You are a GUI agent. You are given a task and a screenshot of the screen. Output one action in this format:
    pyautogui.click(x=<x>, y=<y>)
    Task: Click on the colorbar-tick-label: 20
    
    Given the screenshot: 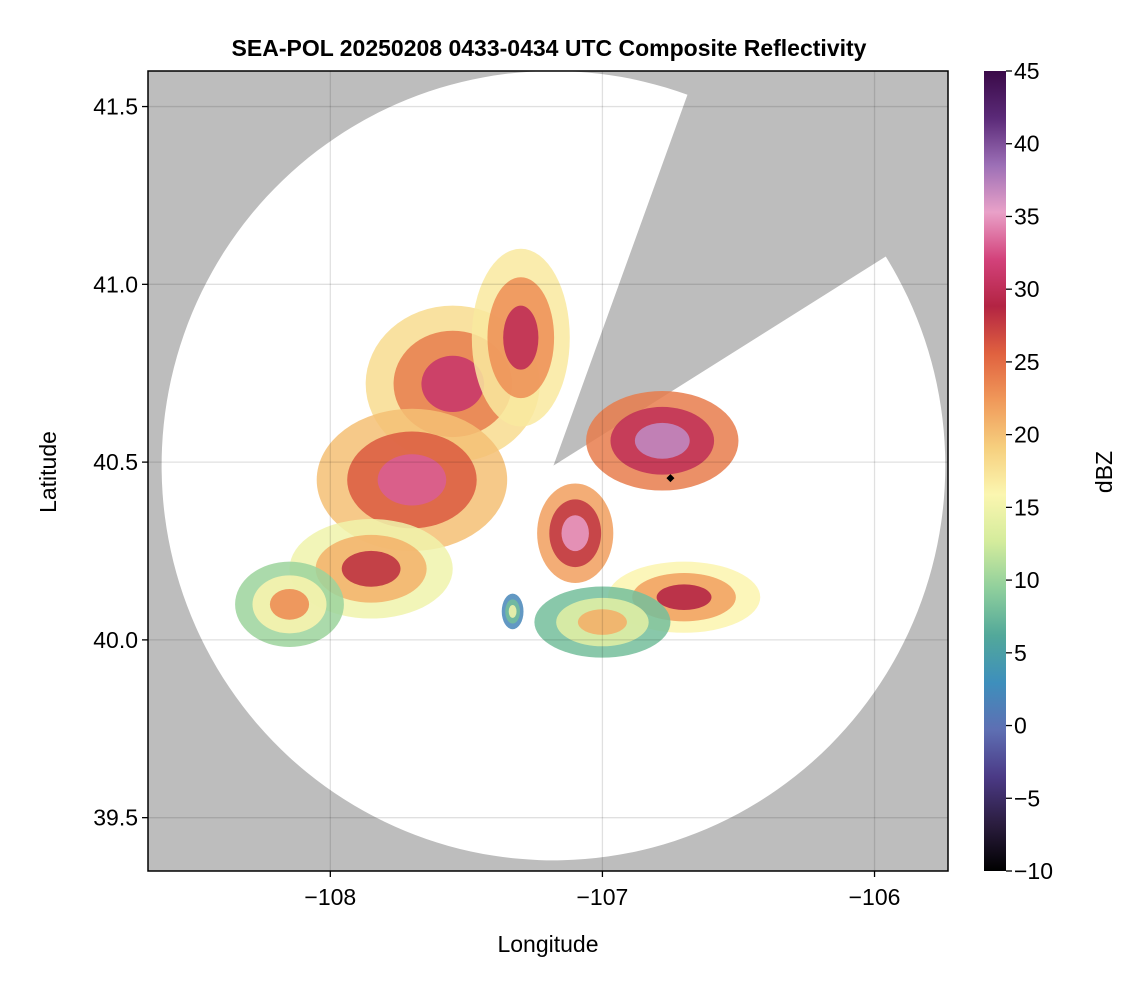 What is the action you would take?
    pyautogui.click(x=1027, y=435)
    